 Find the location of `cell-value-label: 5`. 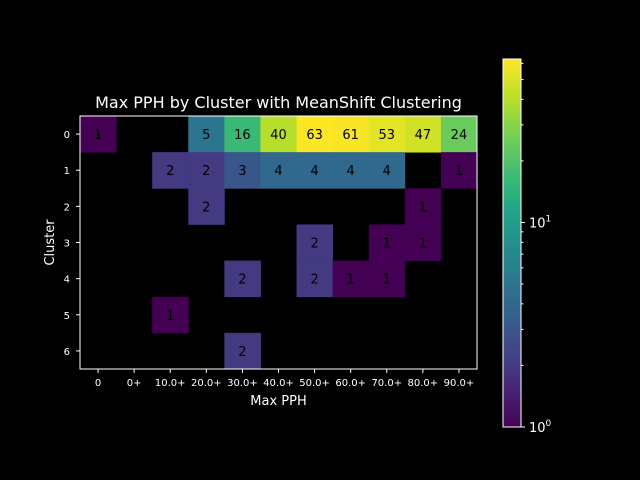

cell-value-label: 5 is located at coordinates (206, 135).